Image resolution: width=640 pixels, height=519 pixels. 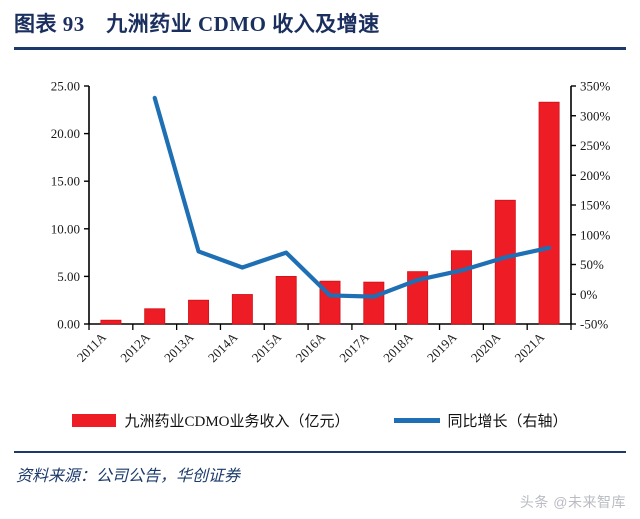 What do you see at coordinates (94, 420) in the screenshot?
I see `legend-bar-swatch-icon` at bounding box center [94, 420].